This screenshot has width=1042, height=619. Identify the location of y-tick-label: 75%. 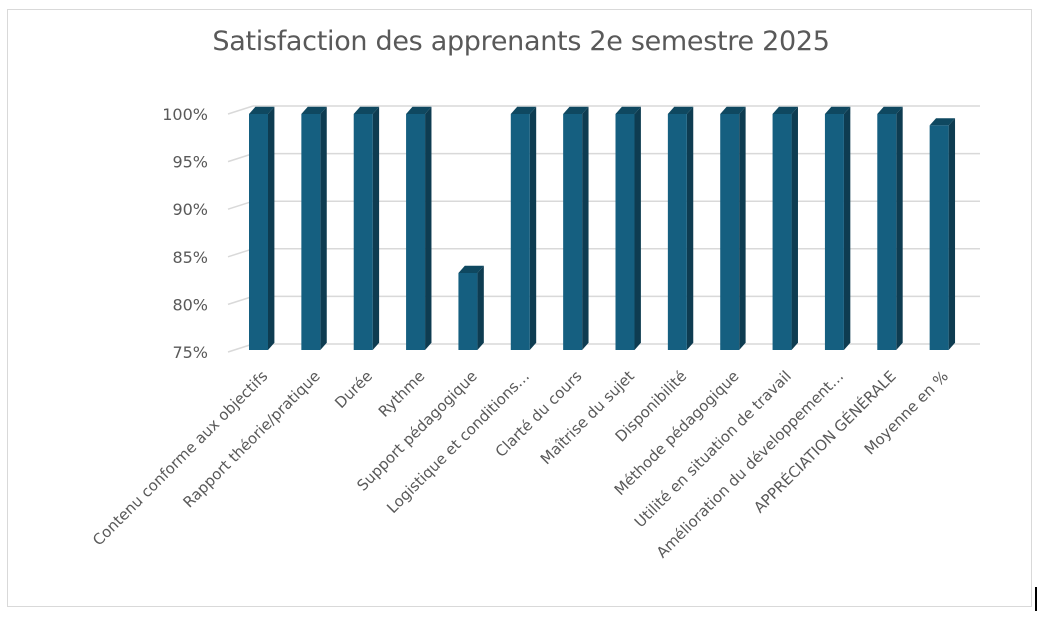
(190, 352).